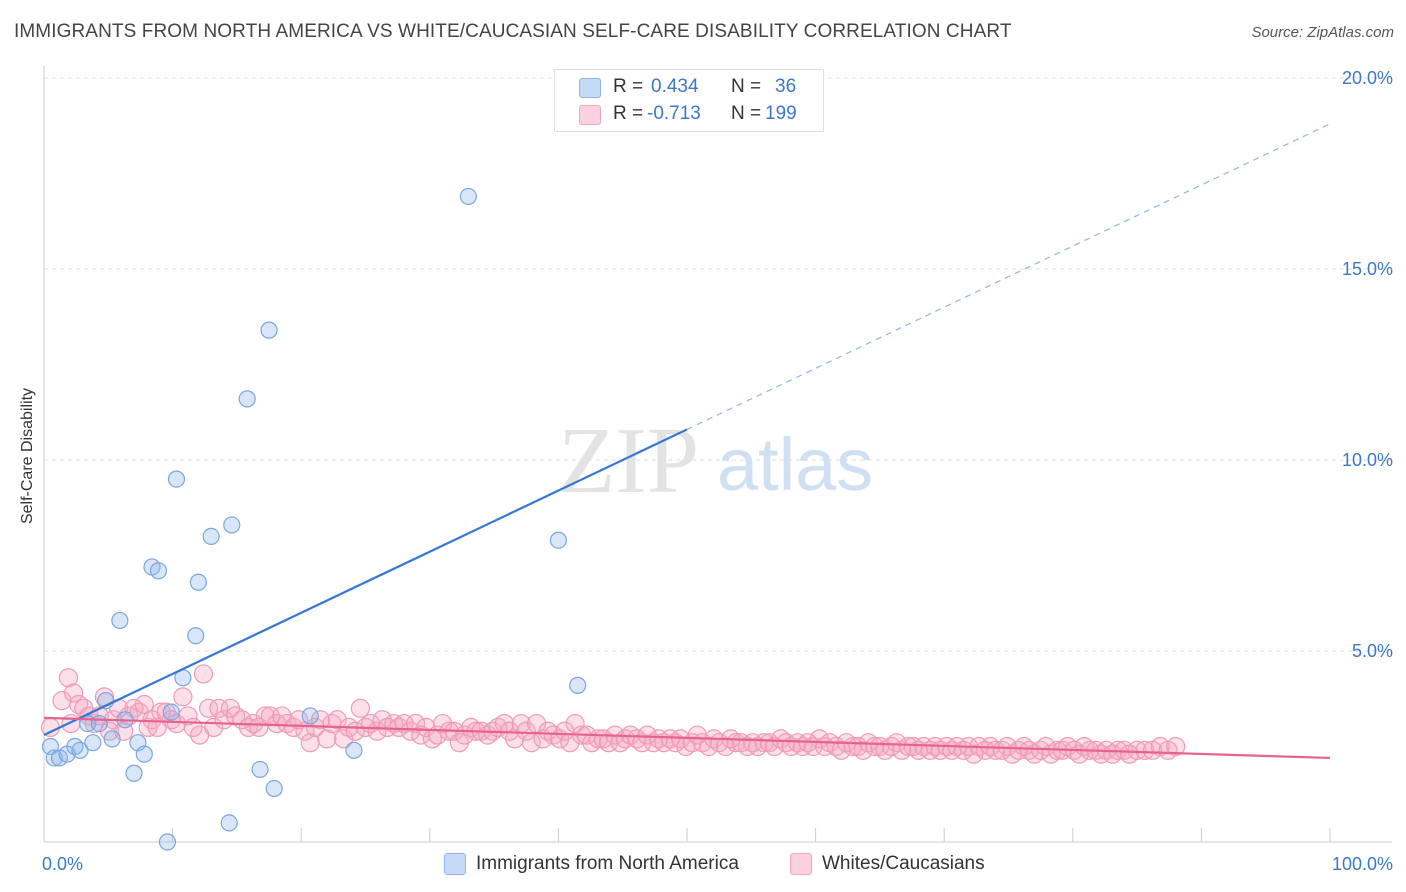 The height and width of the screenshot is (892, 1406). Describe the element at coordinates (1367, 78) in the screenshot. I see `y-tick-label: 20.0%` at that location.